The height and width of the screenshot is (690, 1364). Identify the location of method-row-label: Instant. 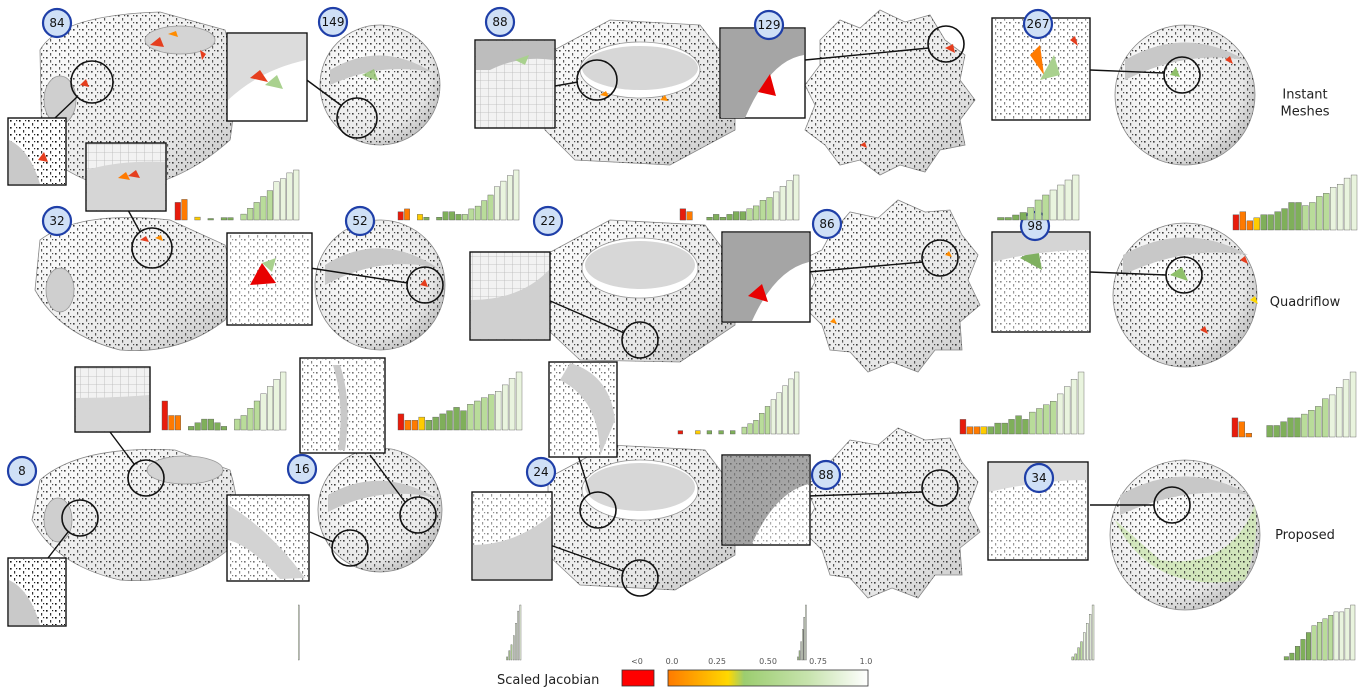
(1304, 95).